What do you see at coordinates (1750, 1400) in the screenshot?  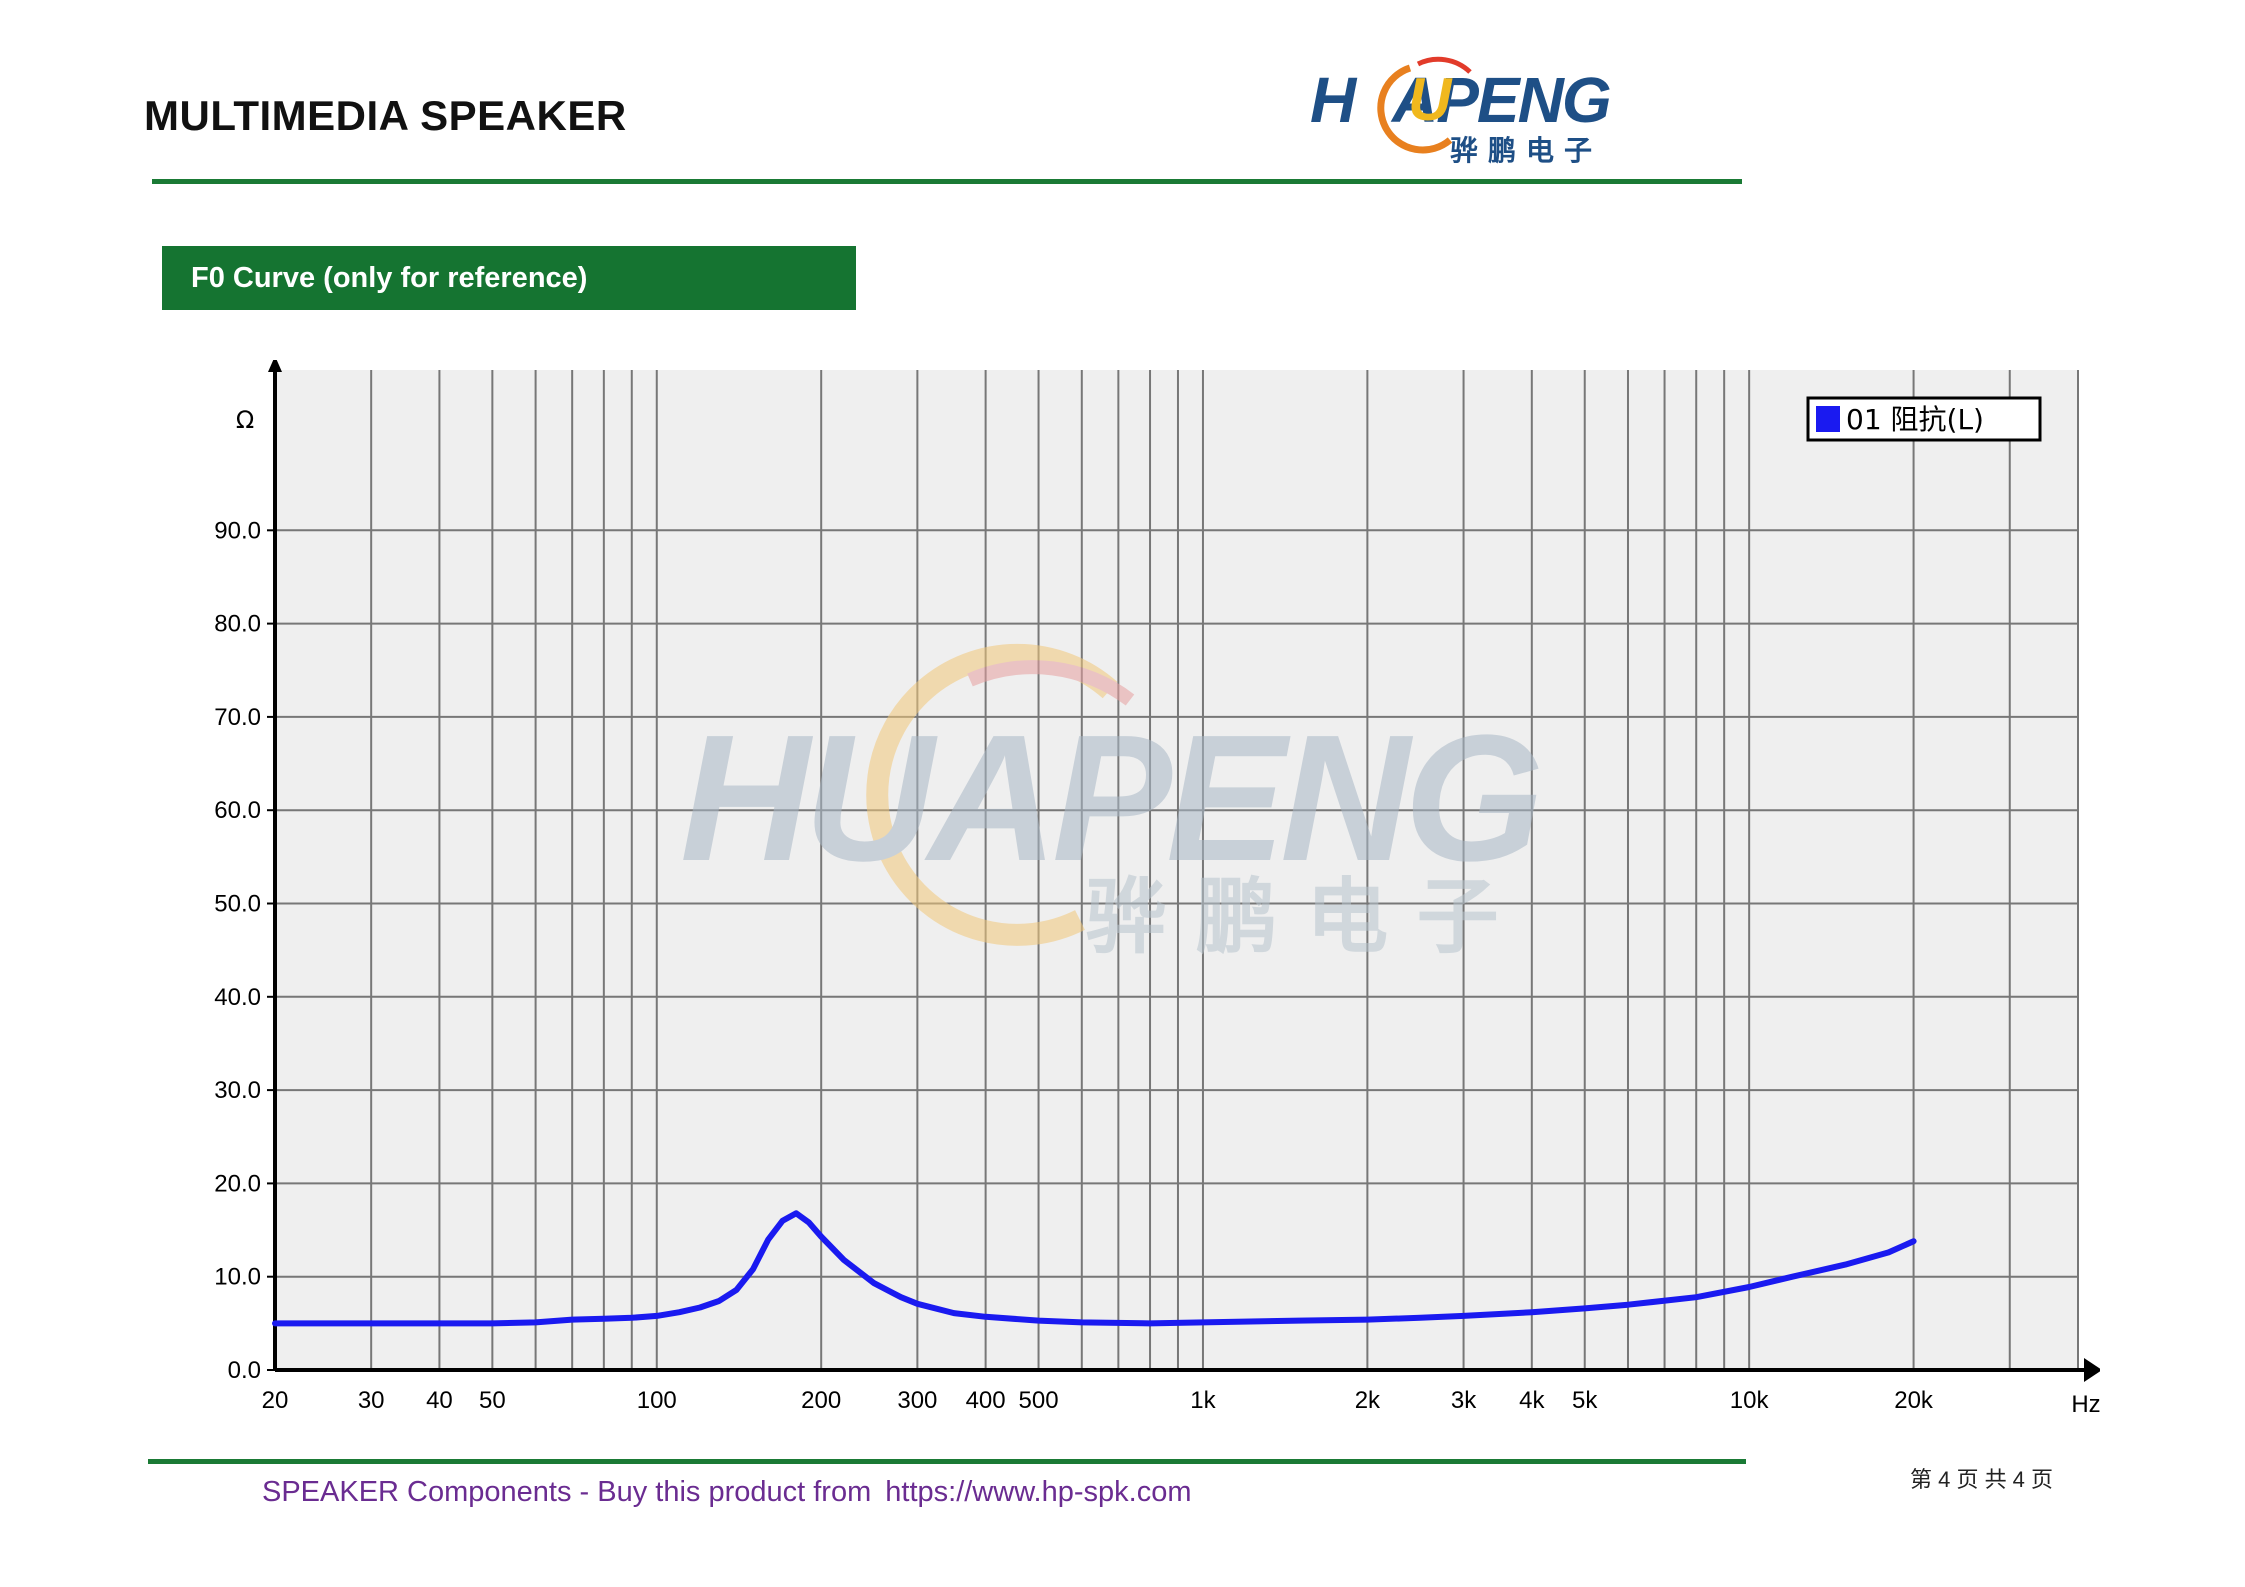 I see `x-tick-label: 10k` at bounding box center [1750, 1400].